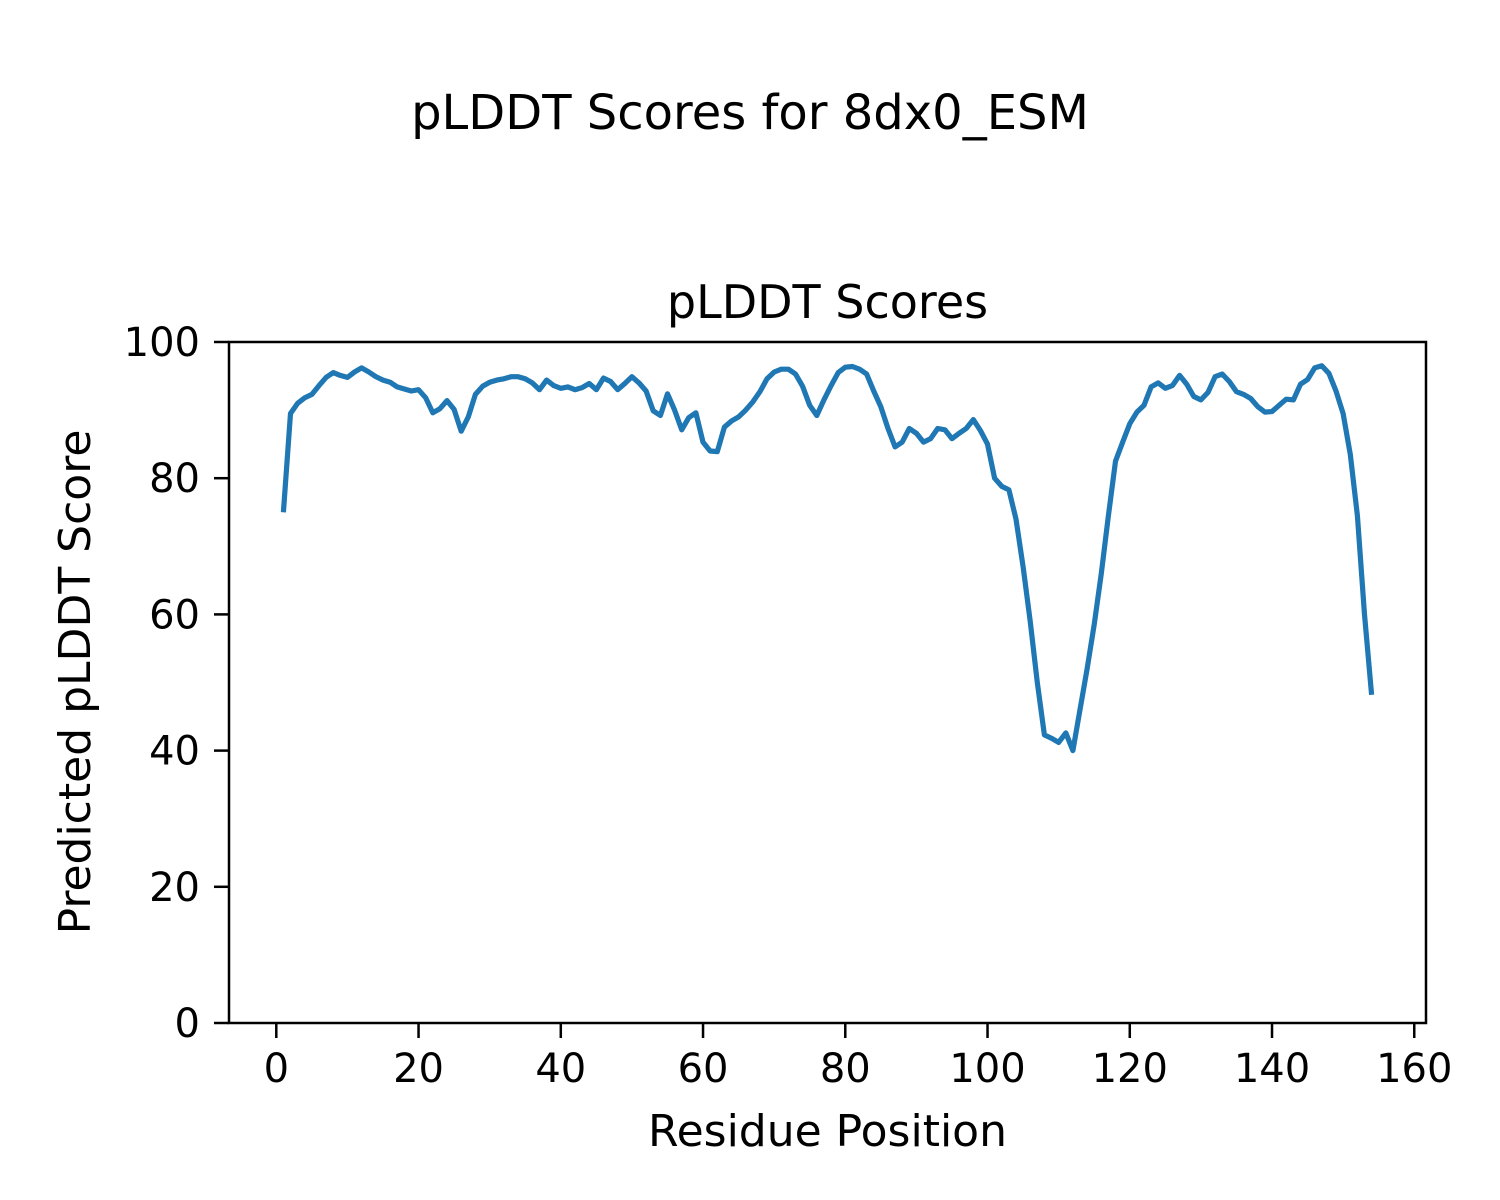  Describe the element at coordinates (827, 1131) in the screenshot. I see `x-axis-label: Residue Position` at that location.